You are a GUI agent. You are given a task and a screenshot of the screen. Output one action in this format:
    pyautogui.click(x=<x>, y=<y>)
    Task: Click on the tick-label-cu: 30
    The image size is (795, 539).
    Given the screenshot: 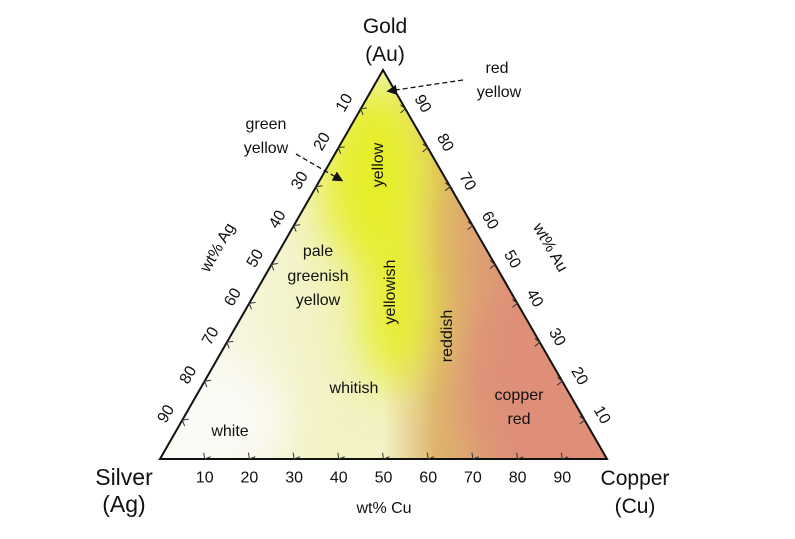 What is the action you would take?
    pyautogui.click(x=294, y=478)
    